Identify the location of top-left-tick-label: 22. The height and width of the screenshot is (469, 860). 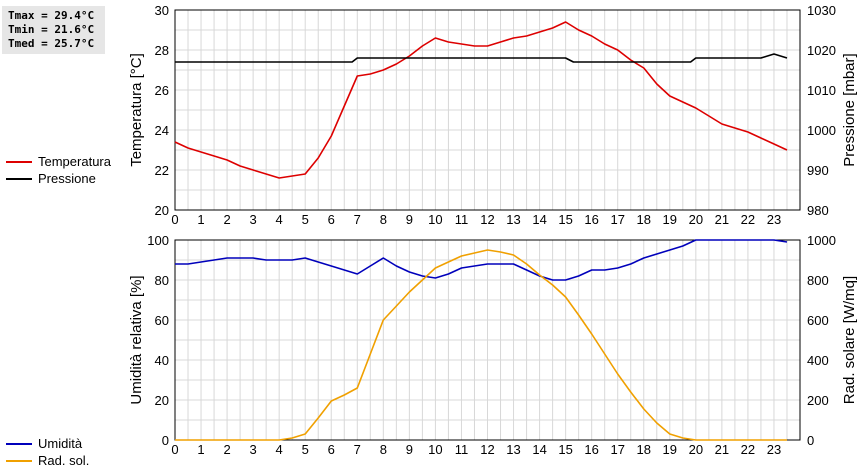
(162, 170).